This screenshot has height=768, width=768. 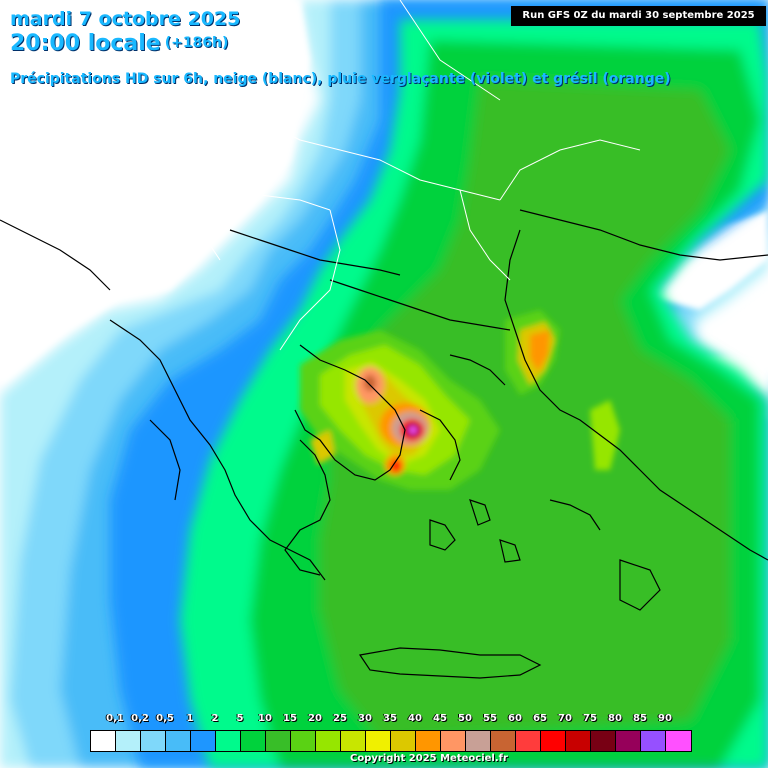 I want to click on copyright: Copyright 2025 Meteociel.fr, so click(x=429, y=758).